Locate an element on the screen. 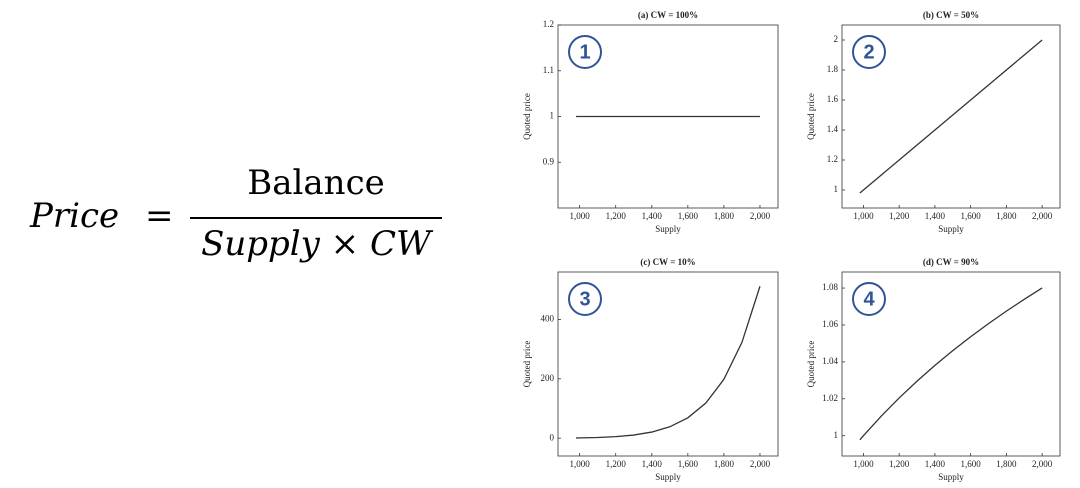 Image resolution: width=1080 pixels, height=488 pixels. y-tick-label: 0.9 is located at coordinates (549, 161).